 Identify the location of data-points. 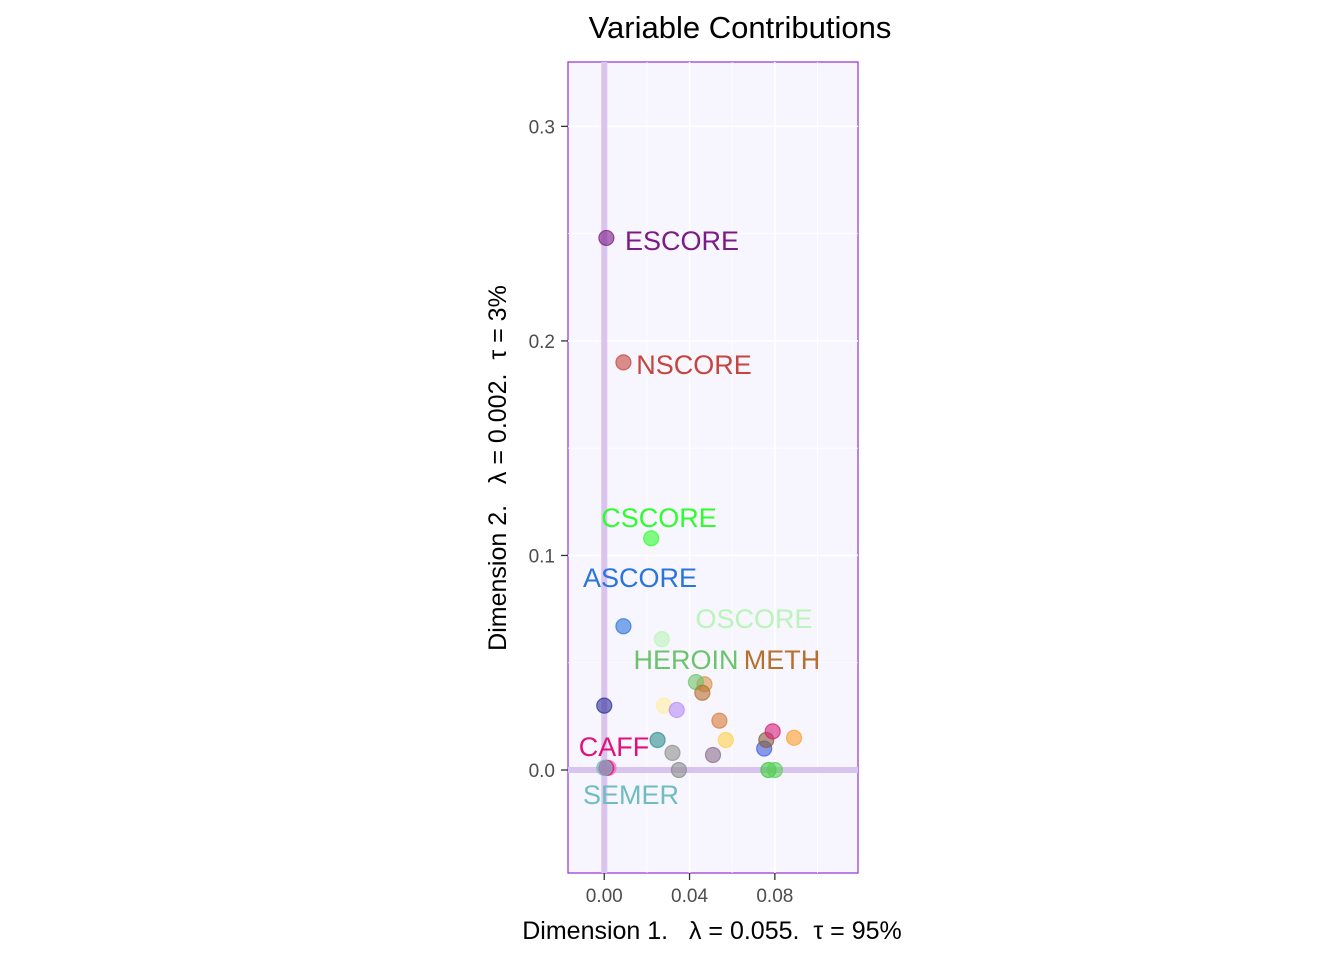
(699, 504).